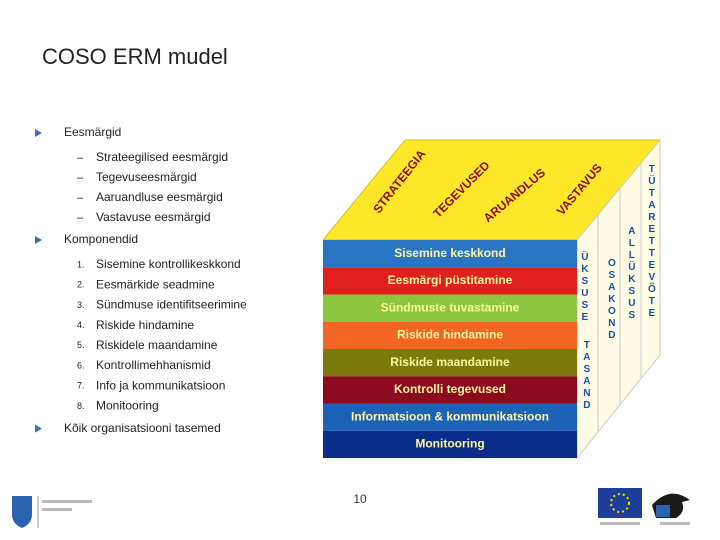  I want to click on item-text: Strateegilised eesmärgid, so click(162, 157).